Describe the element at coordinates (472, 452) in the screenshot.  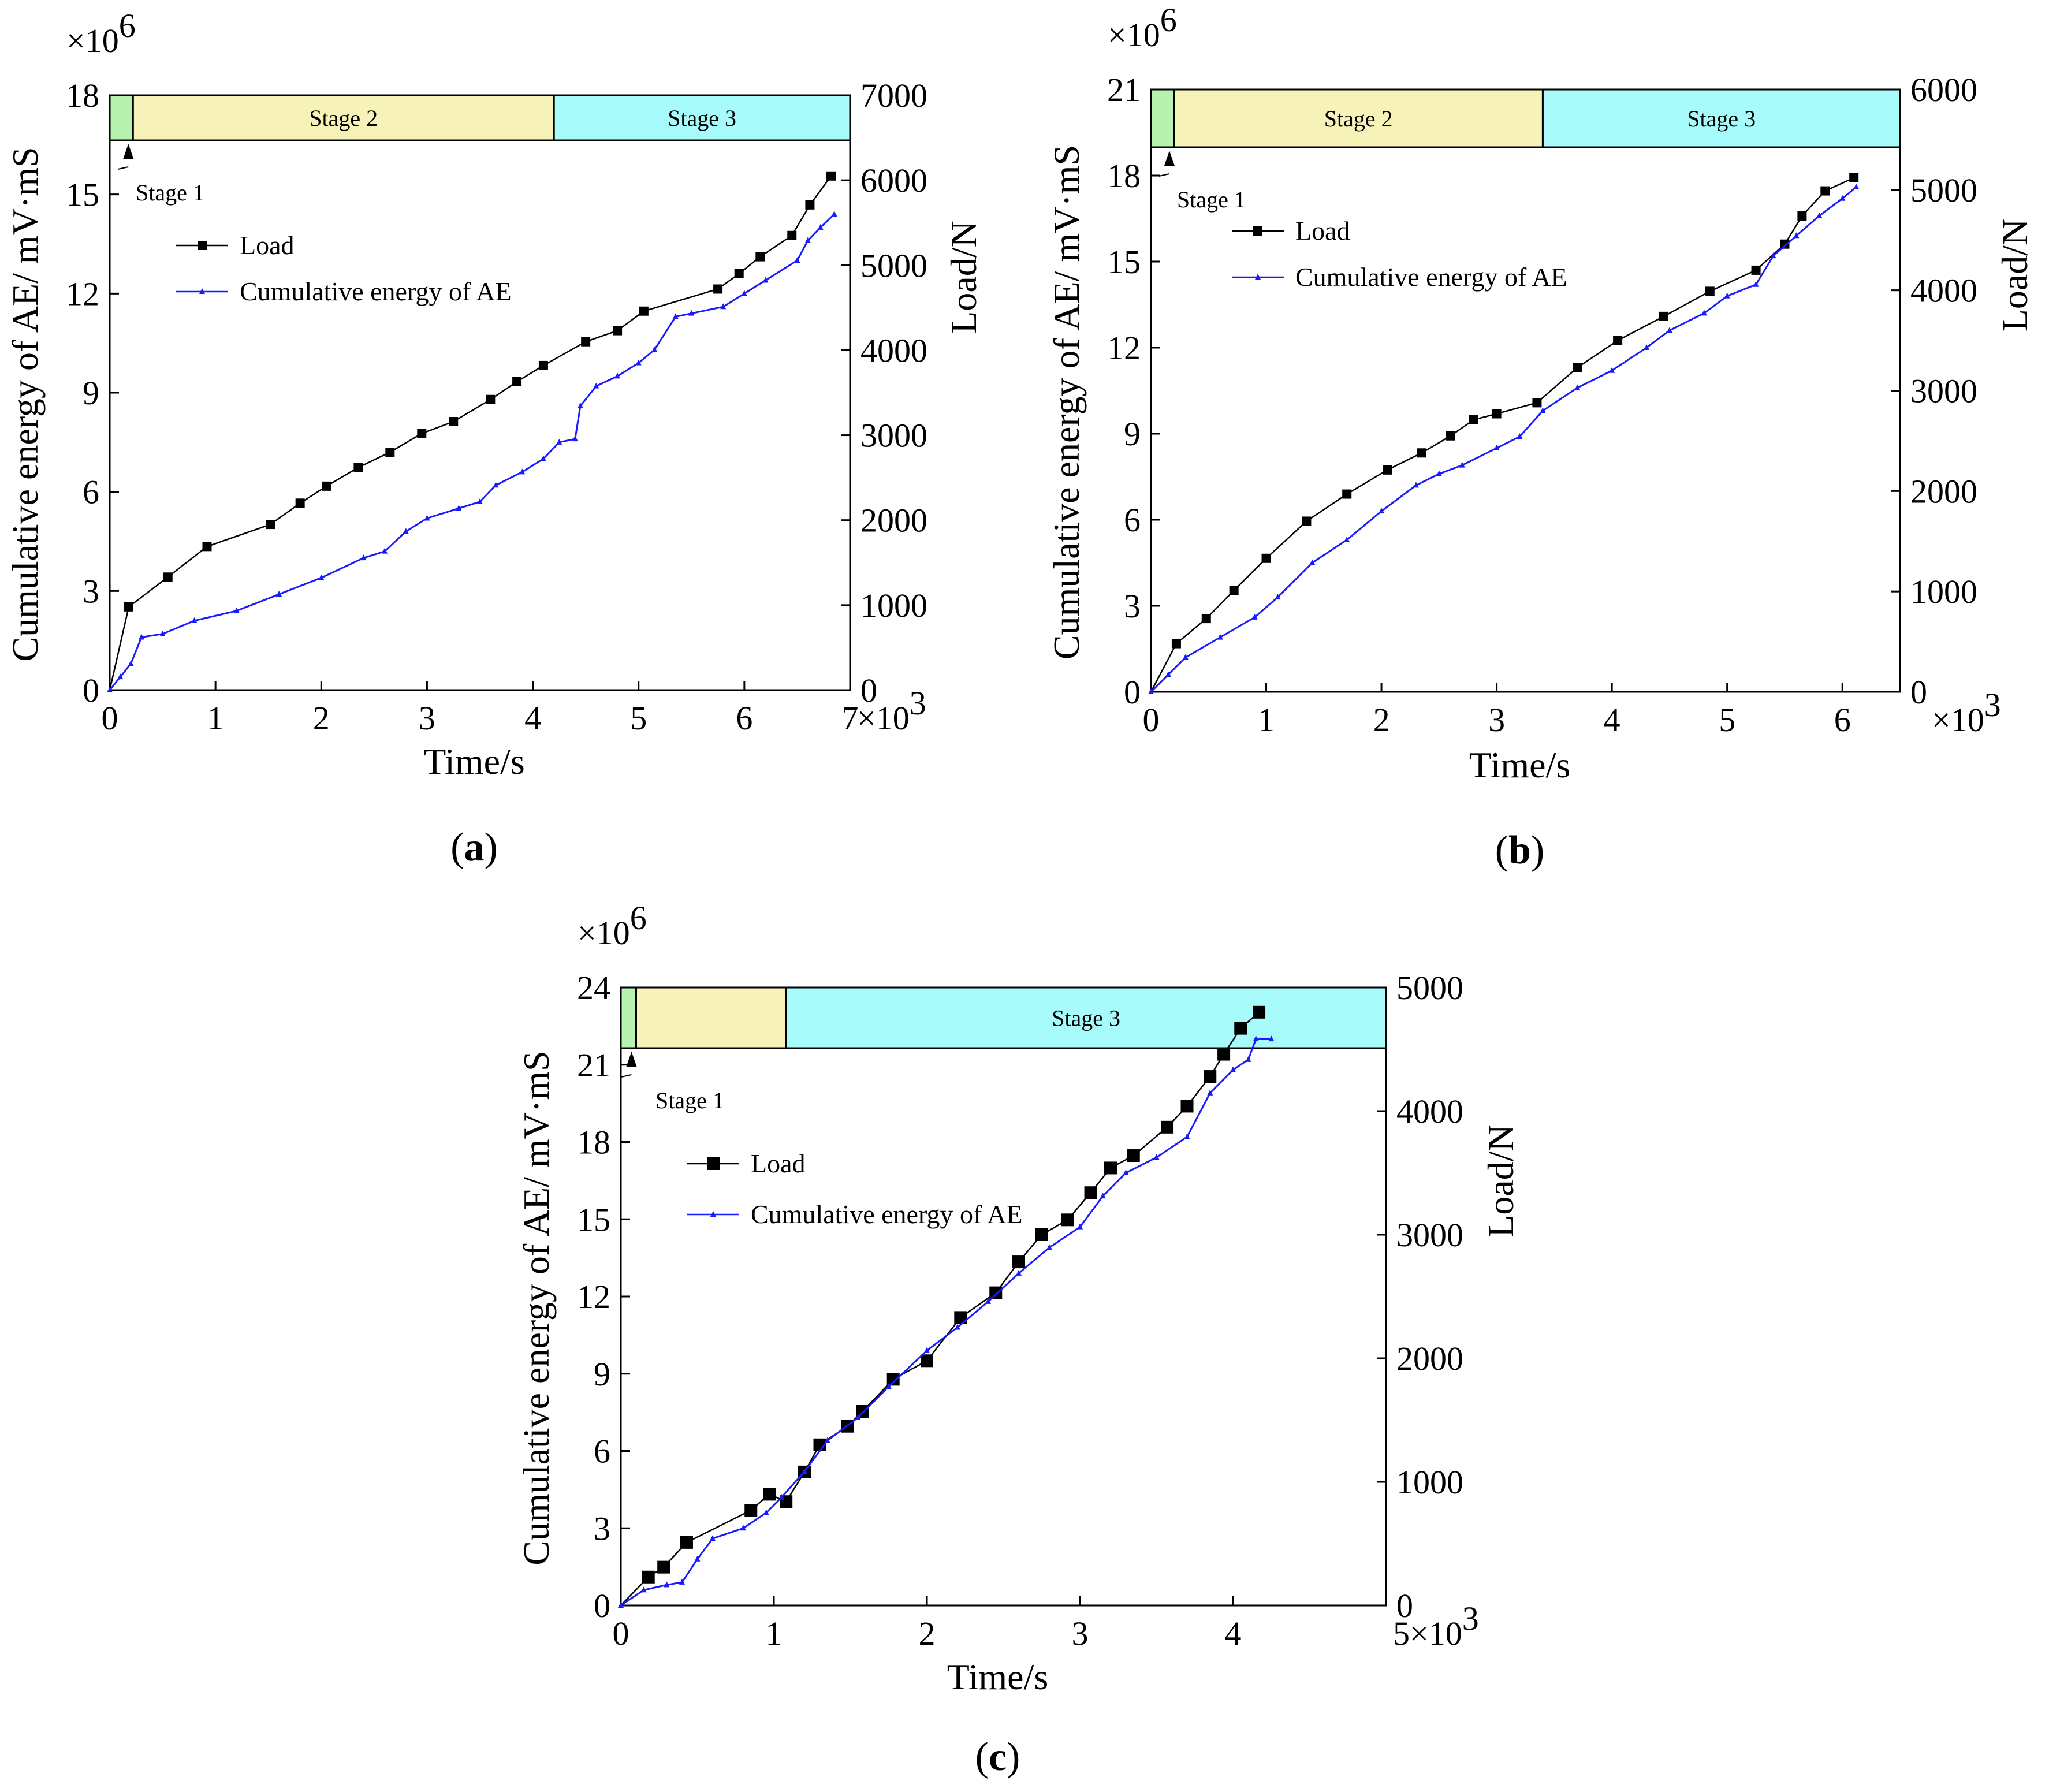
I see `series-line` at that location.